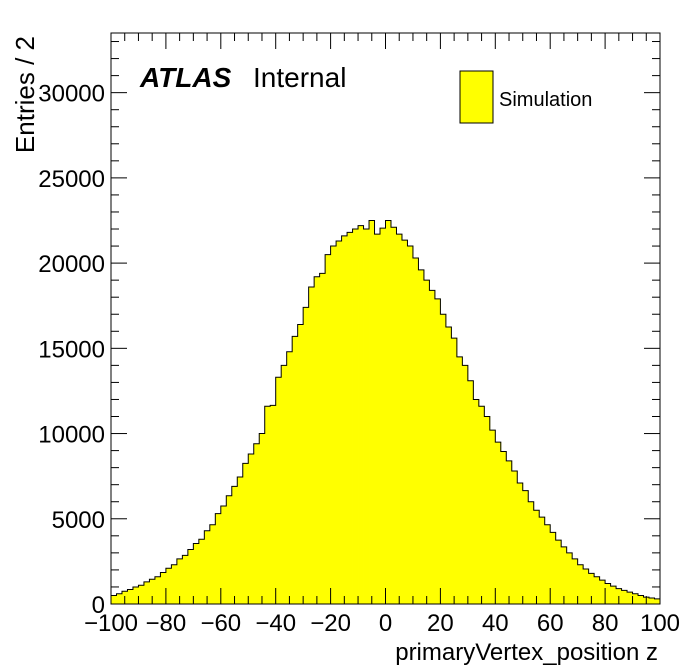 This screenshot has width=696, height=672. I want to click on legend-swatch-simulation, so click(476, 97).